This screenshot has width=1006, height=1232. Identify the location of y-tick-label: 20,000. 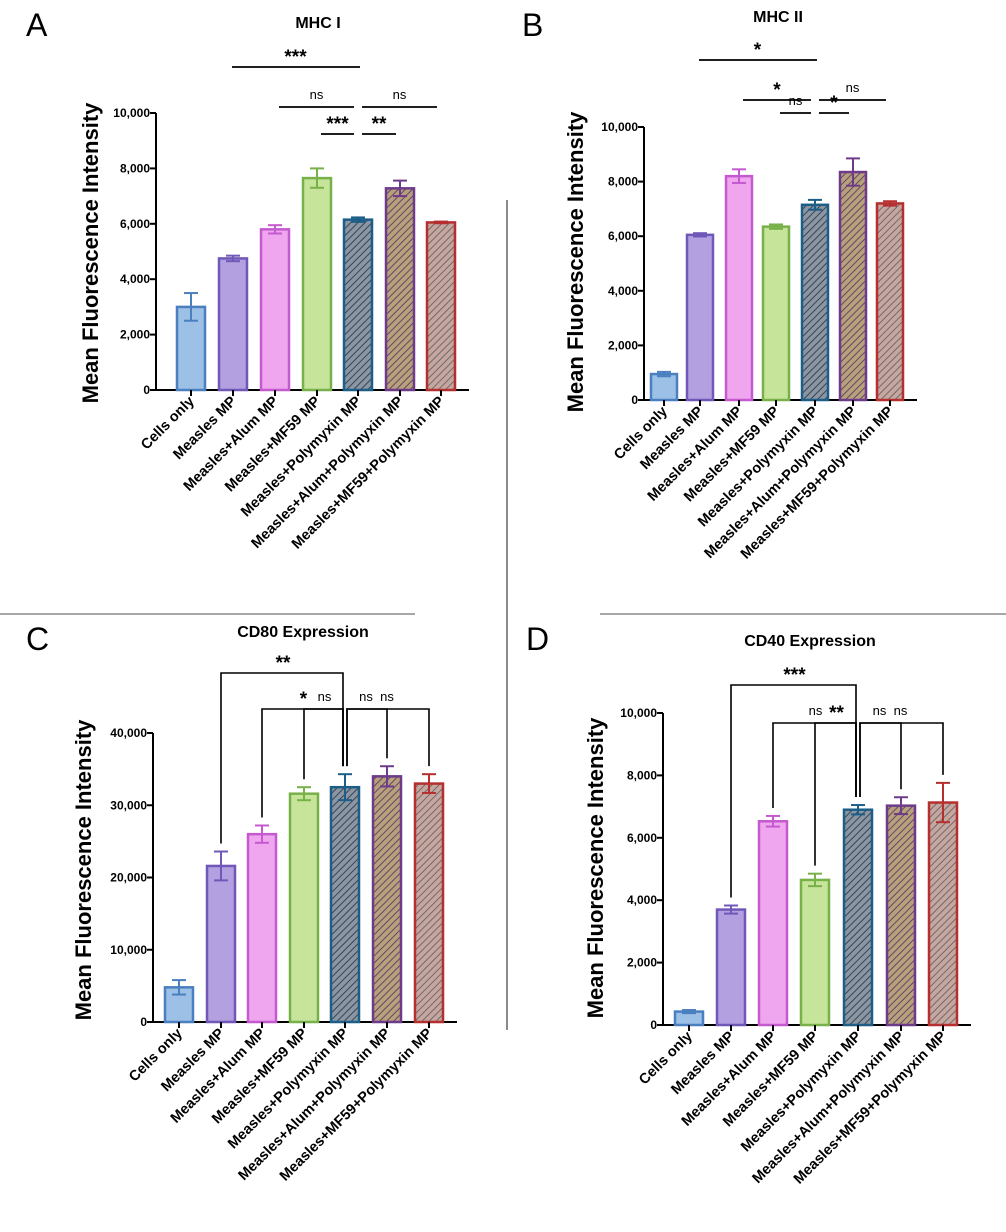
(128, 878).